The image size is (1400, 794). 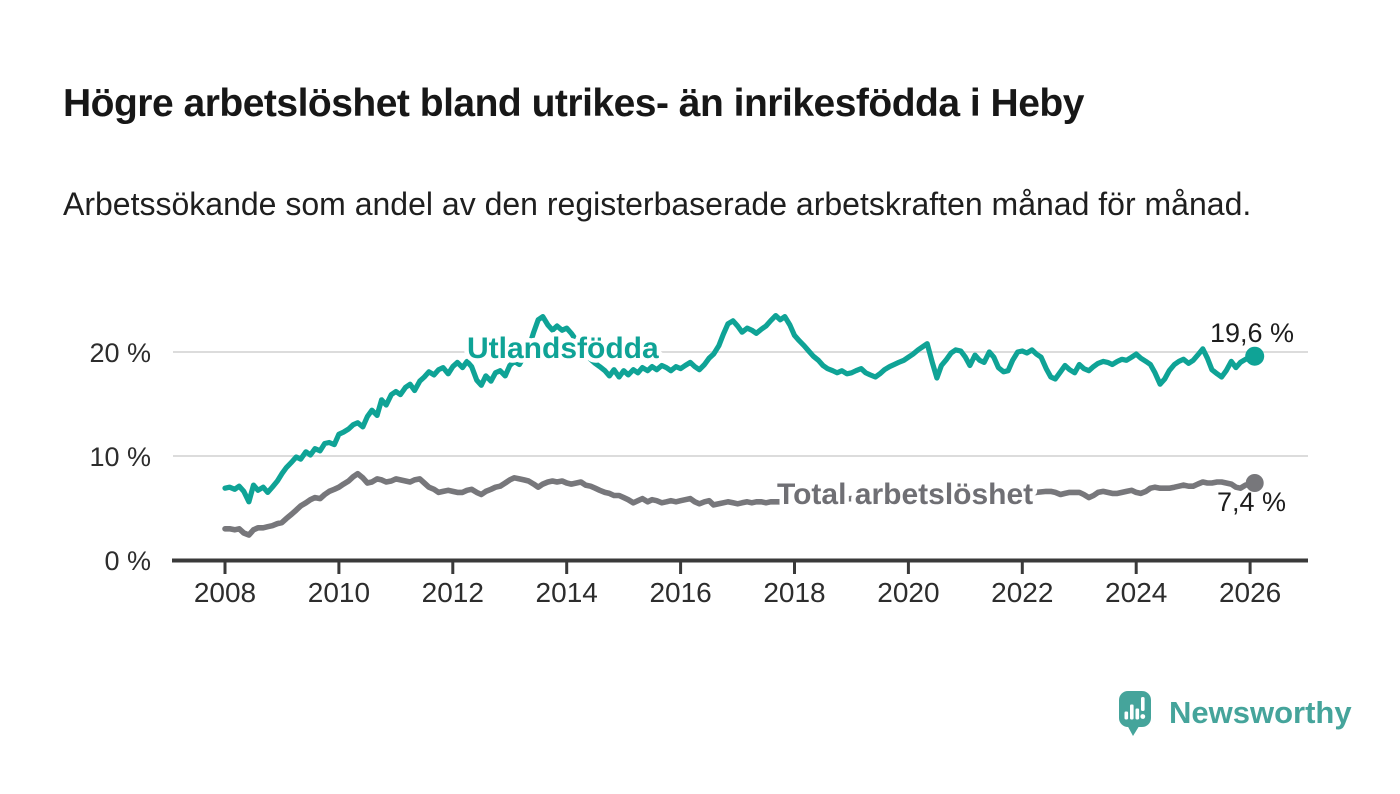 I want to click on newsworthy-logo: Newsworthy, so click(x=1235, y=713).